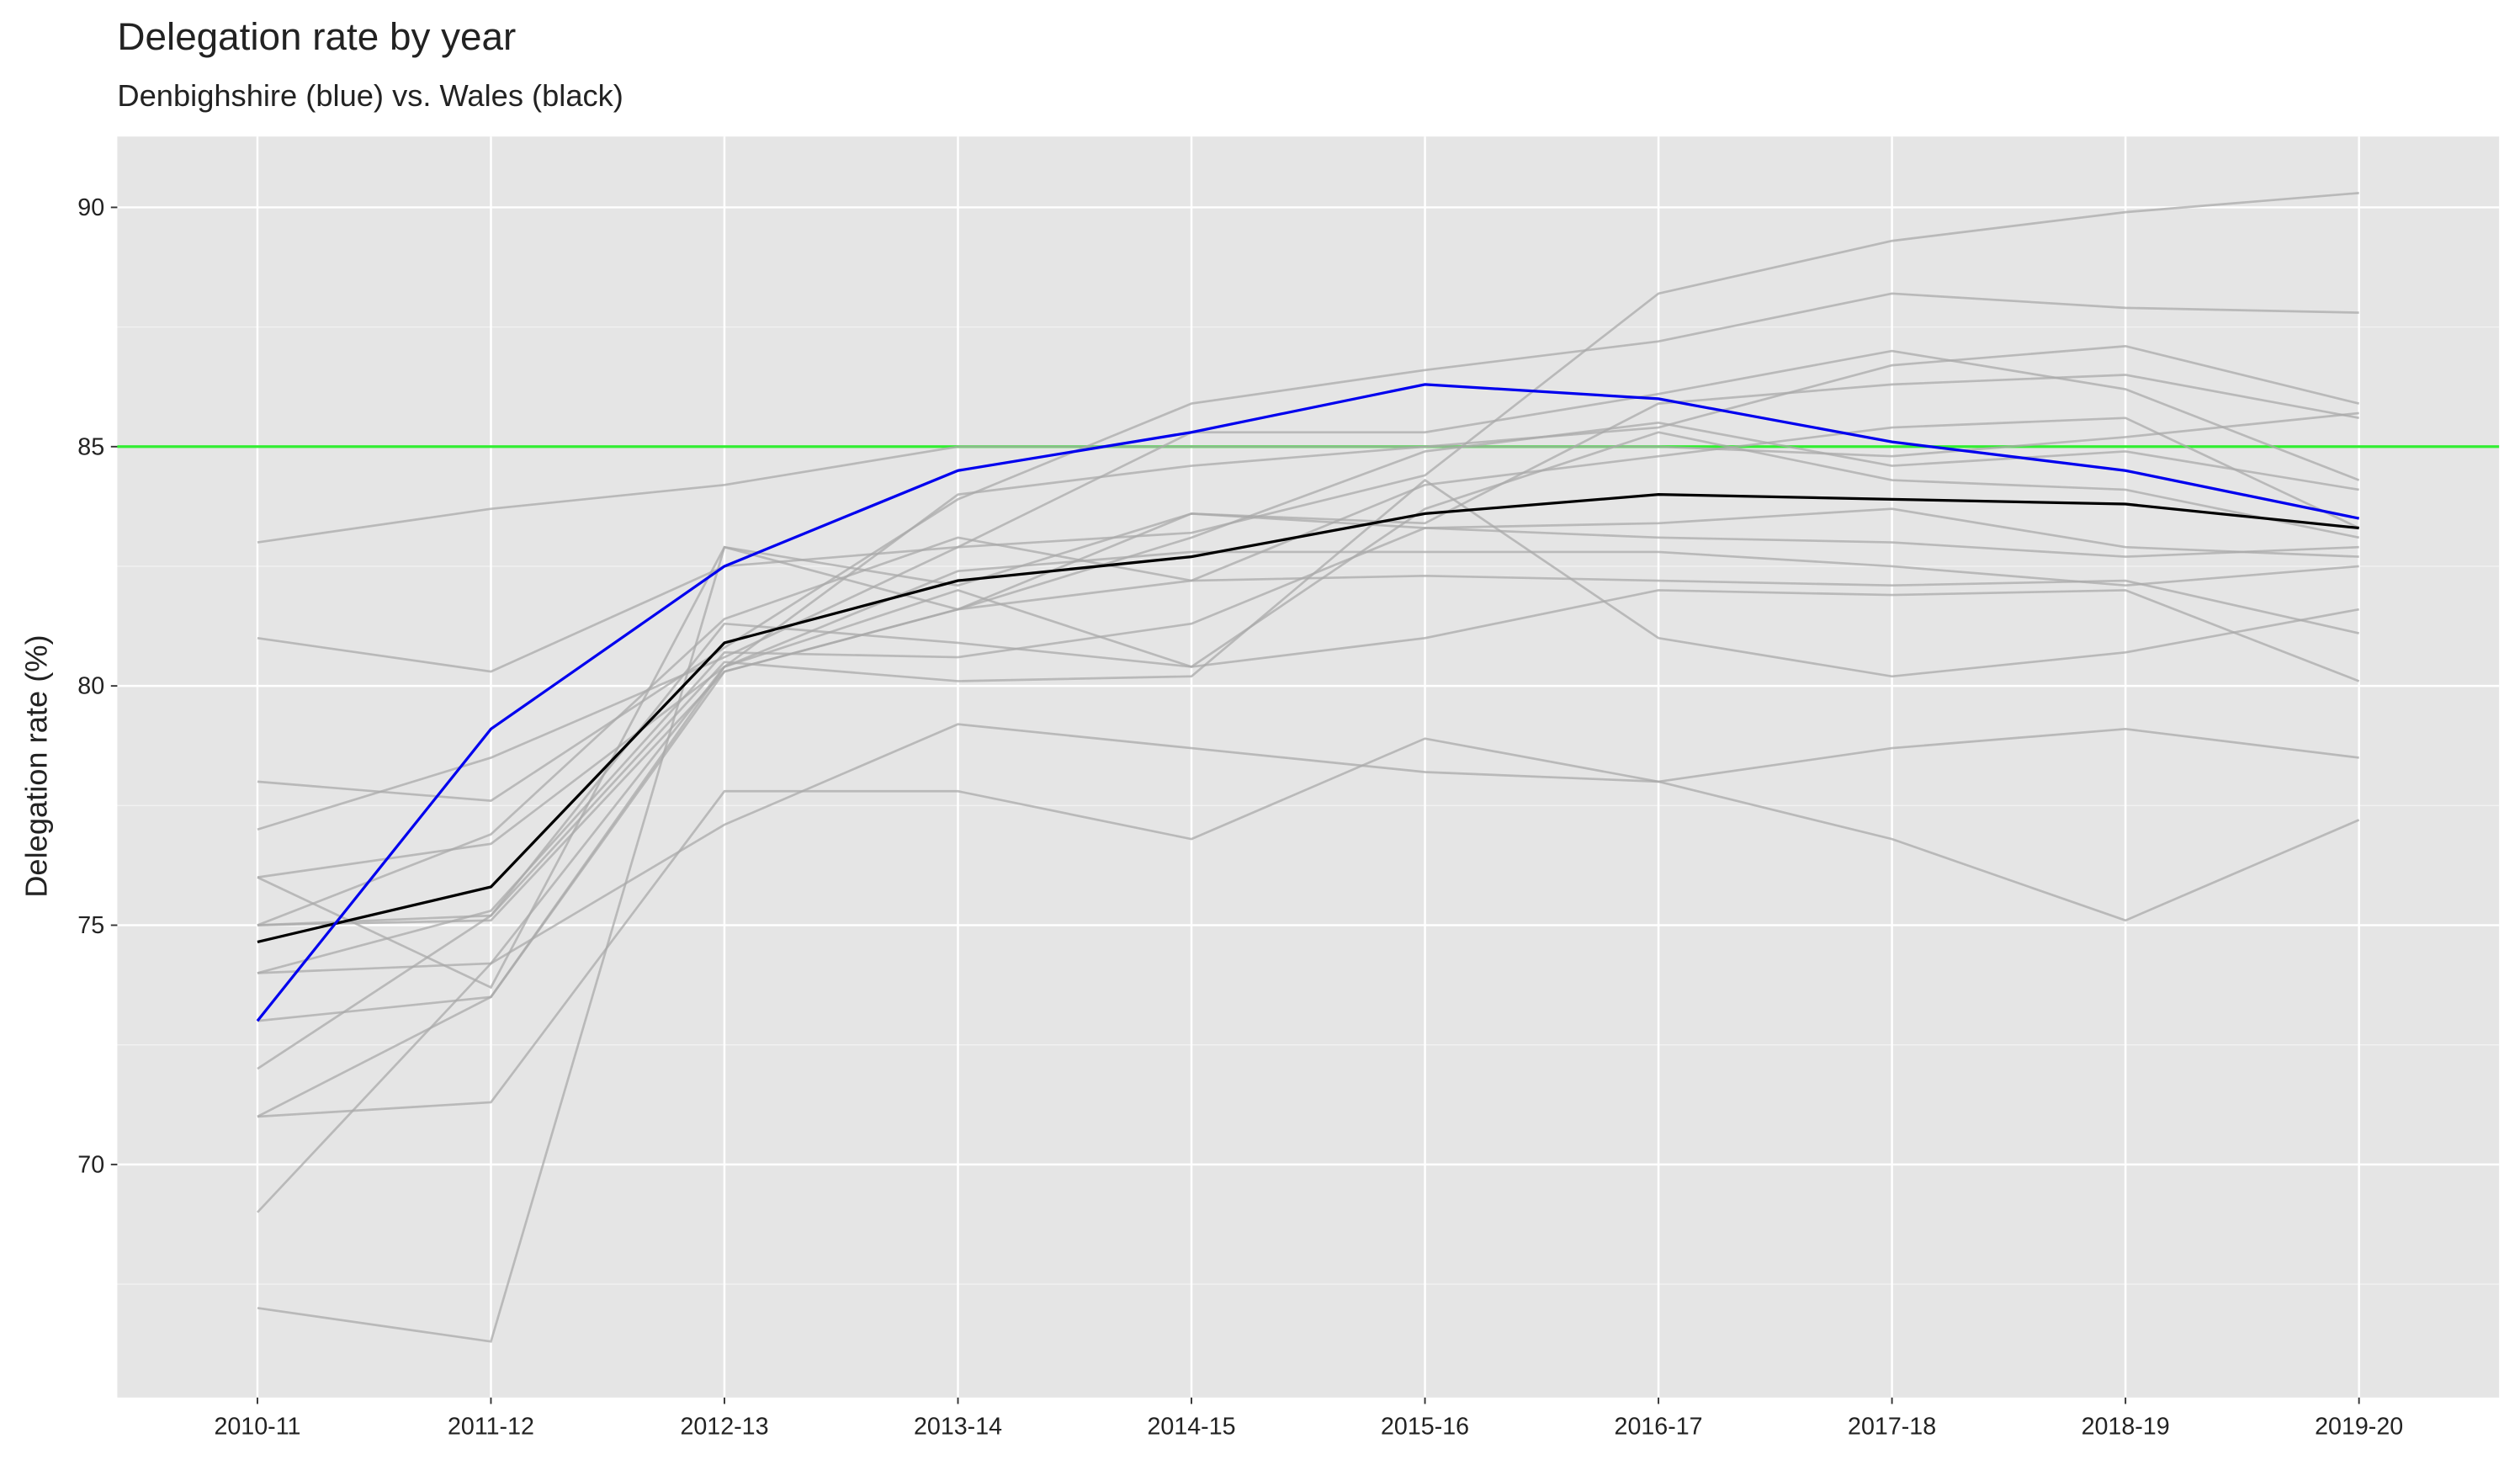 Image resolution: width=2520 pixels, height=1465 pixels. I want to click on y-tick-label: 90, so click(90, 208).